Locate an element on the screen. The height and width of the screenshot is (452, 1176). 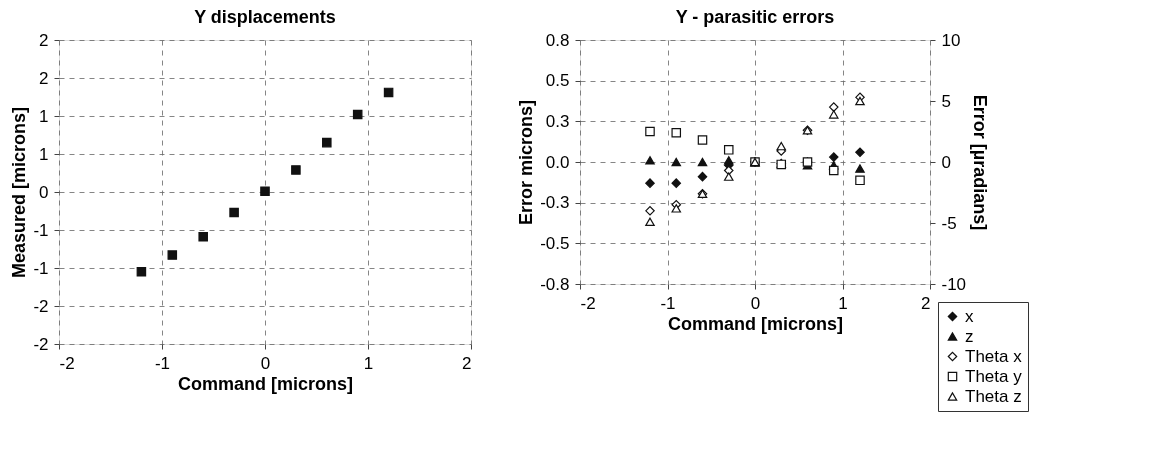
y-tick-label: 0.3 is located at coordinates (557, 121).